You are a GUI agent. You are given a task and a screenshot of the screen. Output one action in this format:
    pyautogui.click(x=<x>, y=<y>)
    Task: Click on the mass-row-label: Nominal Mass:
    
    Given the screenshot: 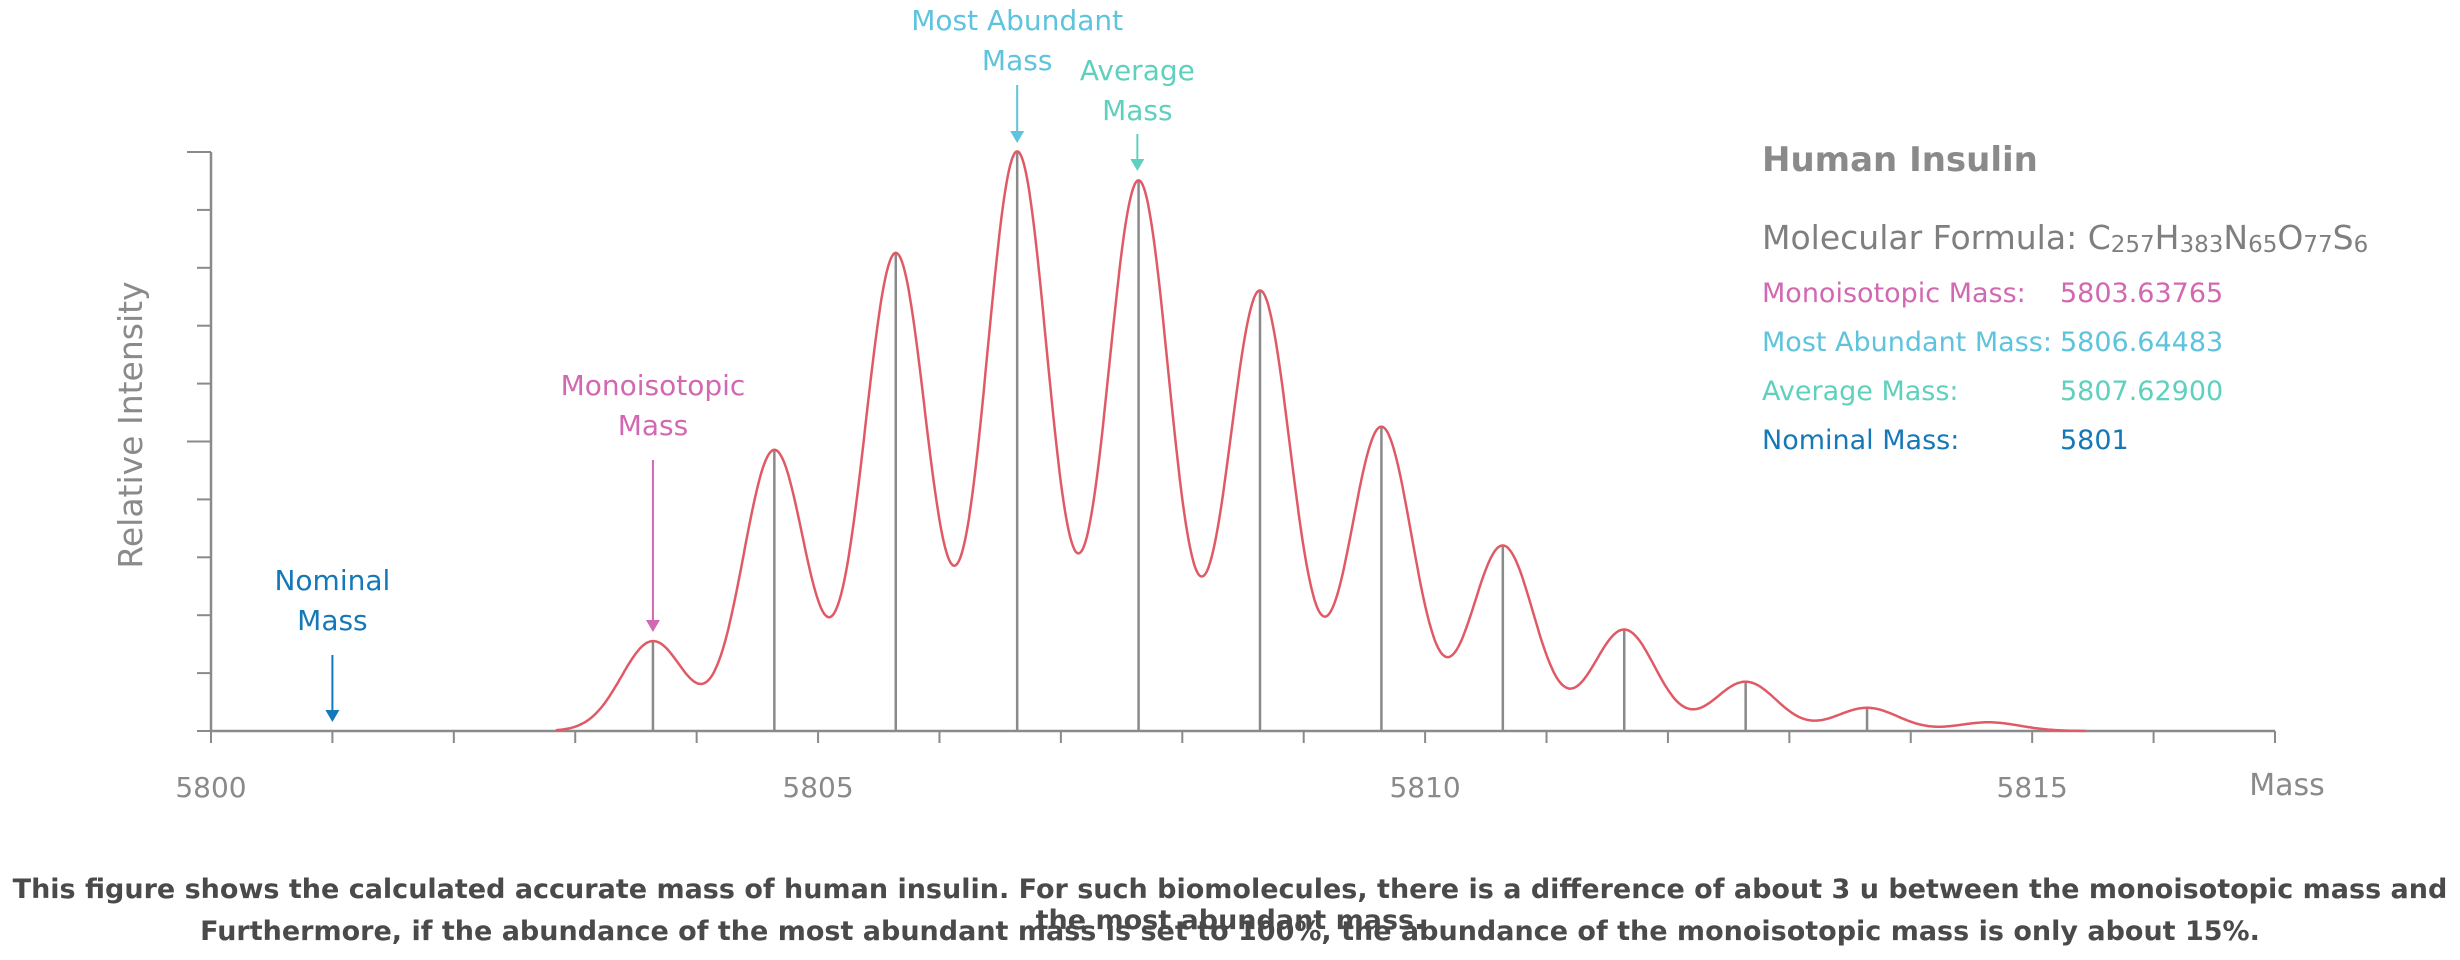 What is the action you would take?
    pyautogui.click(x=1861, y=440)
    